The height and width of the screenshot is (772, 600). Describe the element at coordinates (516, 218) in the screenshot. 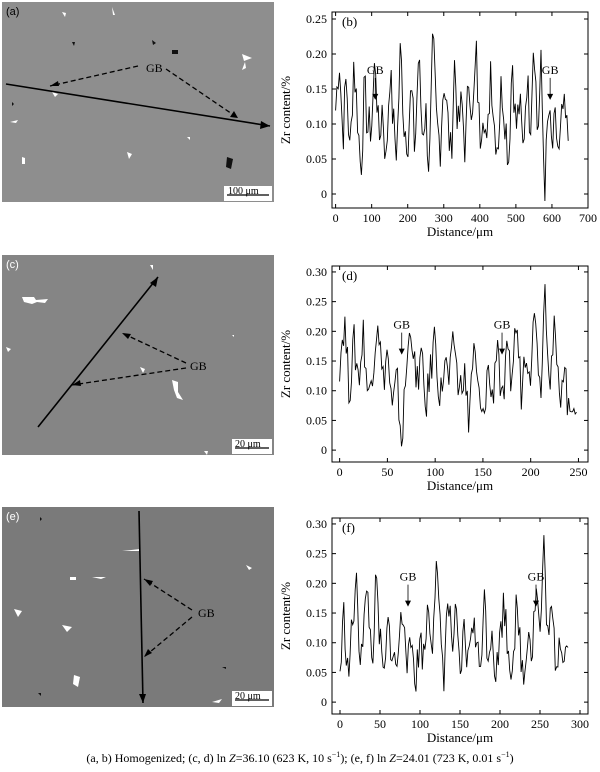

I see `x-tick-label: 500` at that location.